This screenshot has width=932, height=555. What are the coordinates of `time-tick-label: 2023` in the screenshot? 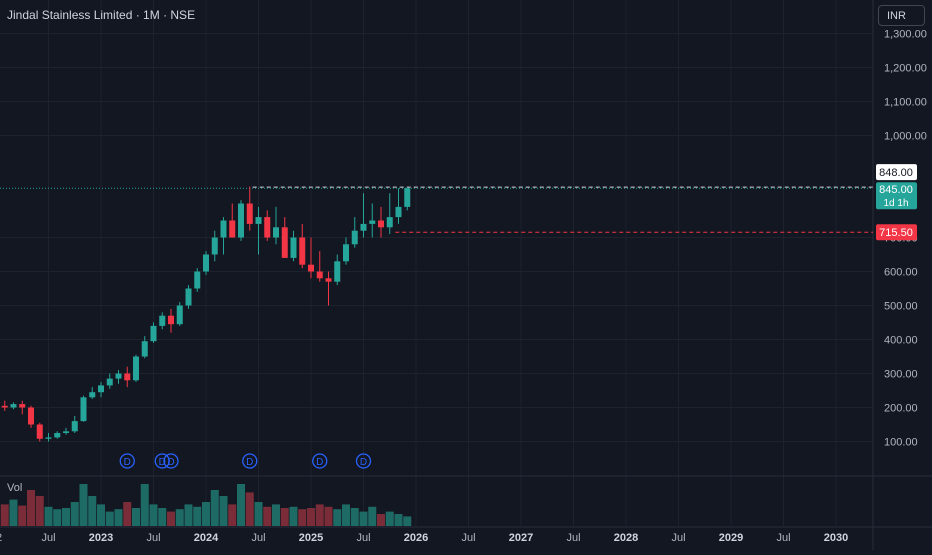 It's located at (101, 538).